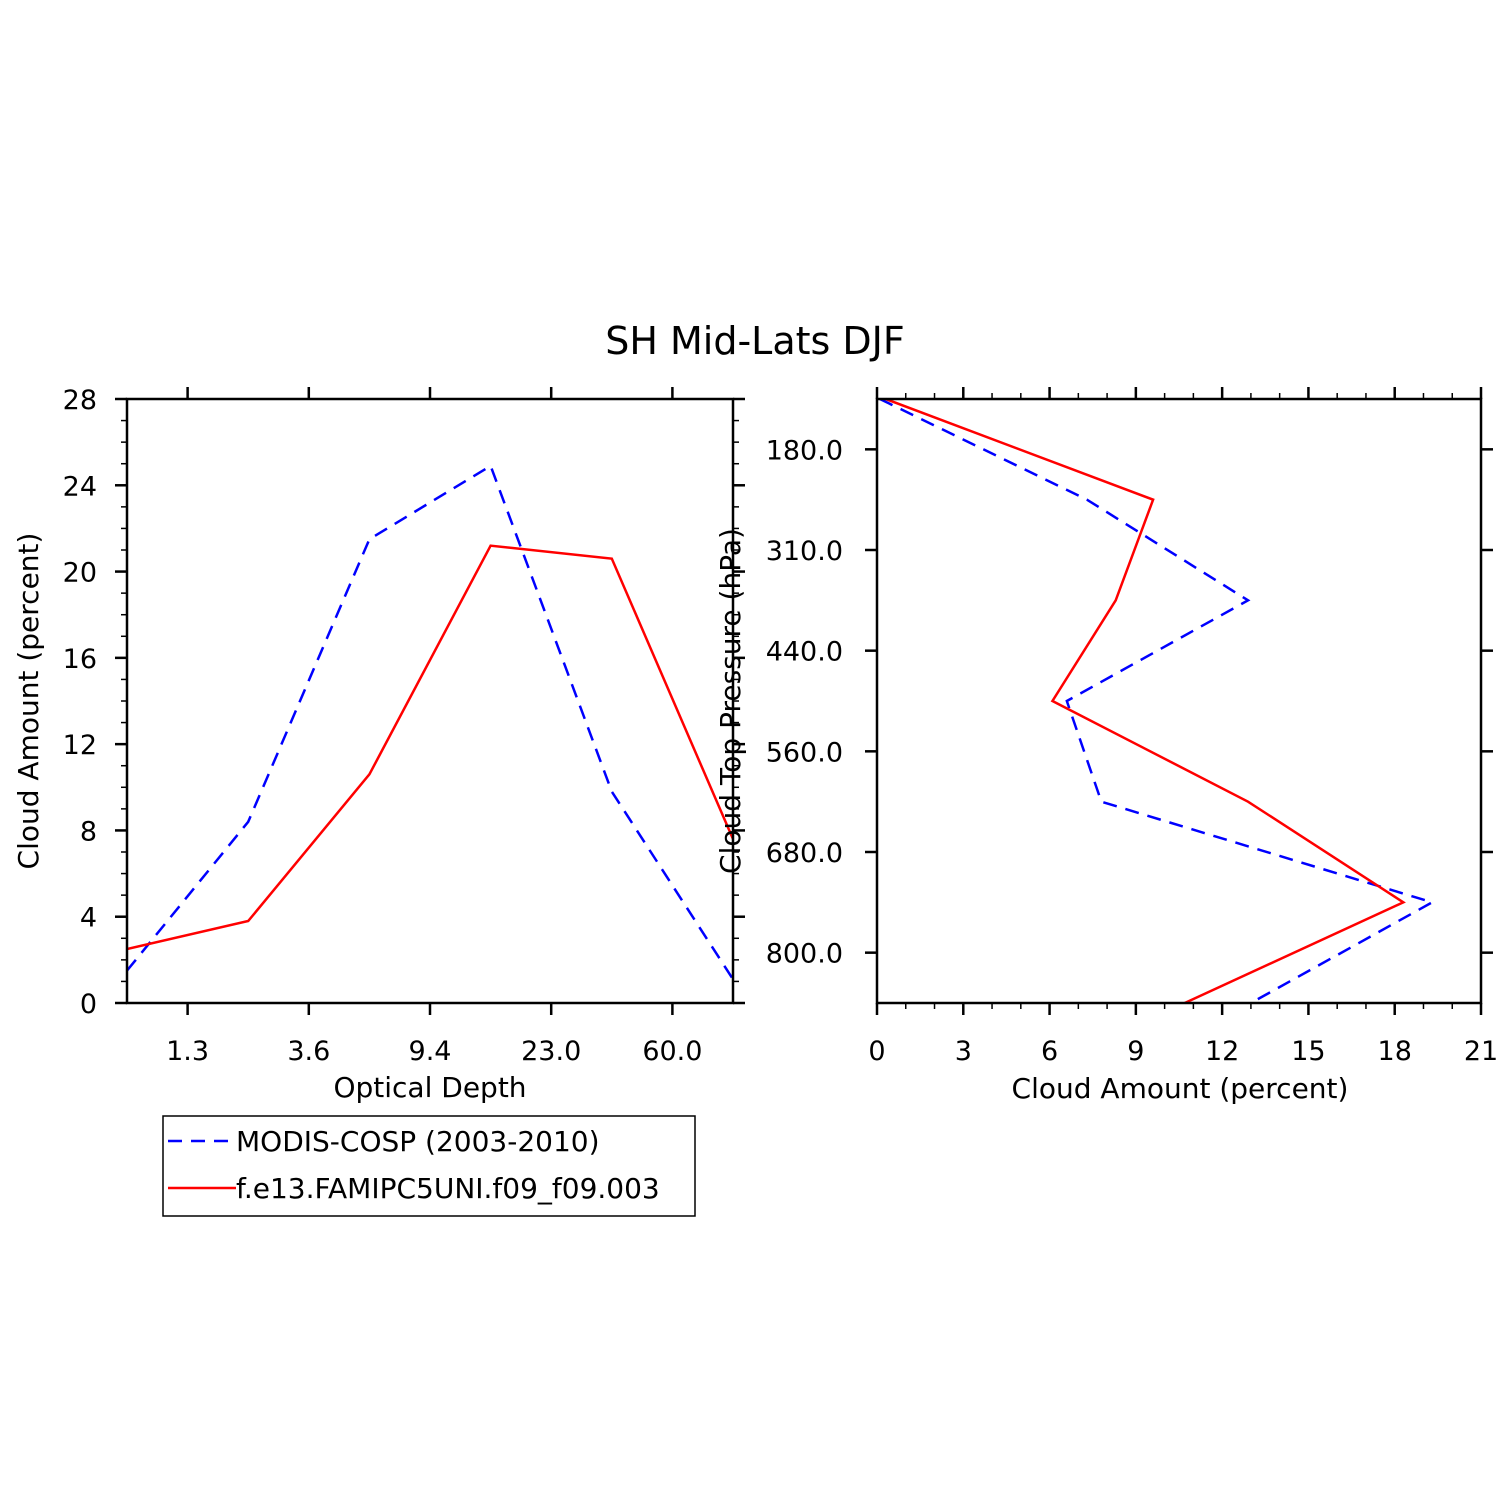 The image size is (1510, 1510). What do you see at coordinates (88, 1004) in the screenshot?
I see `left-y-tick-label-0: 0` at bounding box center [88, 1004].